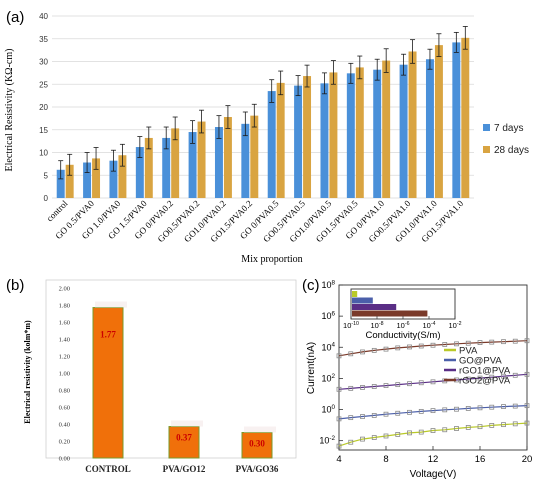  Describe the element at coordinates (64, 374) in the screenshot. I see `y-tick-label: 1.00` at that location.